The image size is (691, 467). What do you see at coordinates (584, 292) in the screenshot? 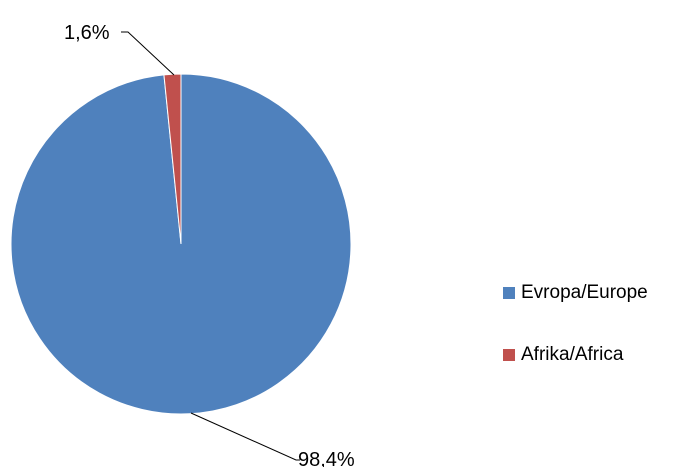
I see `legend-label-europe: Evropa/Europe` at bounding box center [584, 292].